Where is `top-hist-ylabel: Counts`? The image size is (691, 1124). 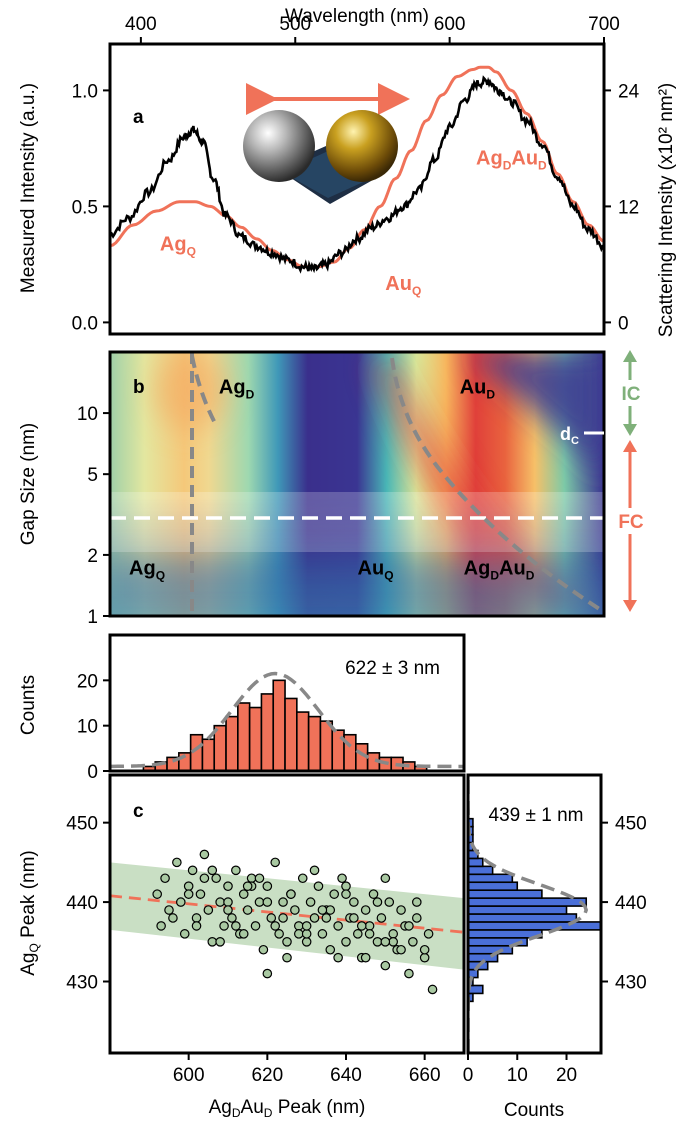
top-hist-ylabel: Counts is located at coordinates (28, 705).